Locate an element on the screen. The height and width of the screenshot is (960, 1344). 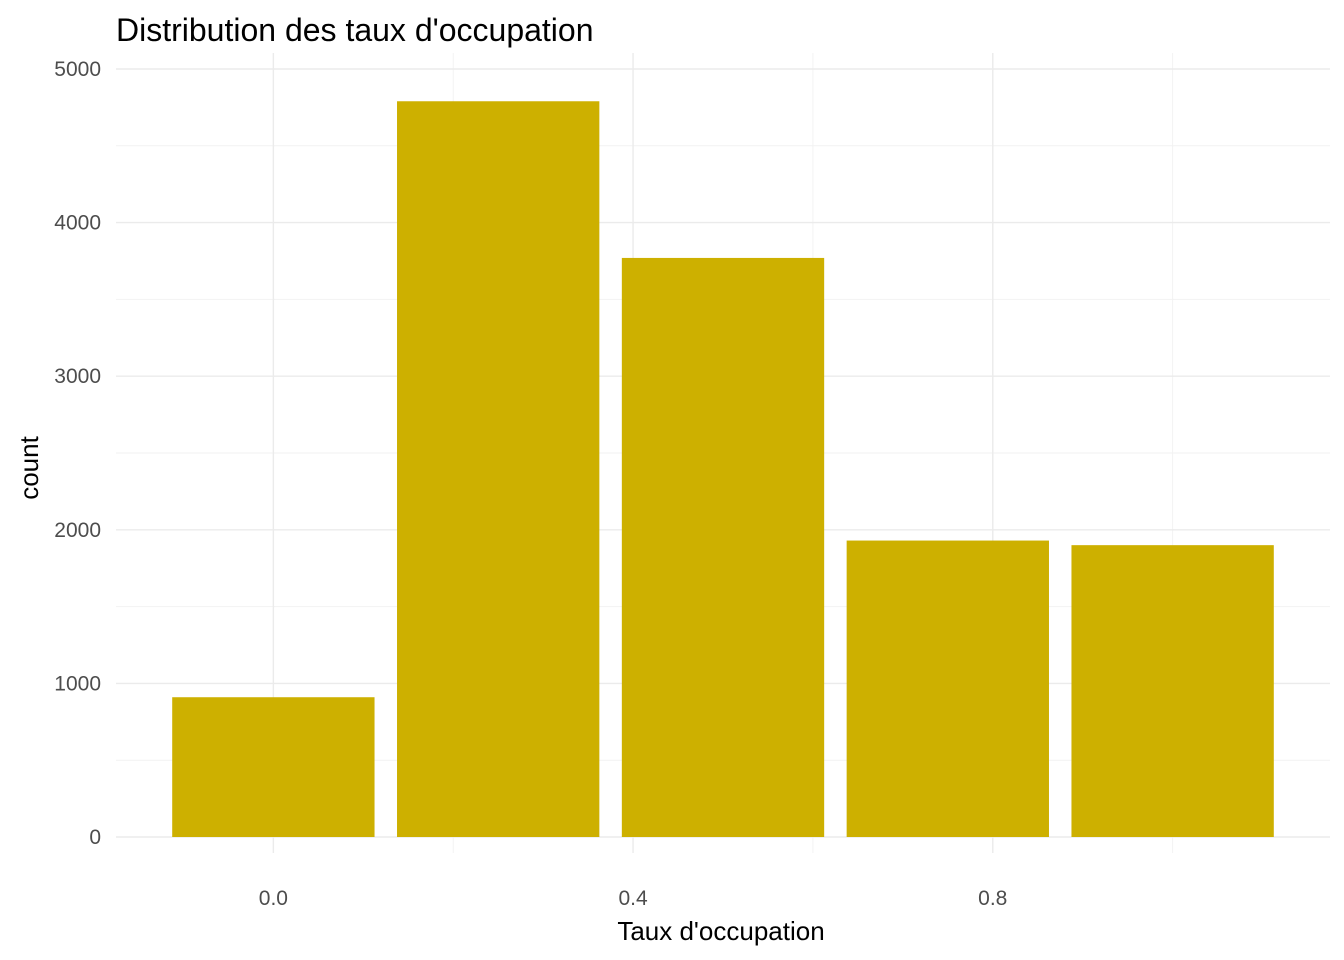
y-tick-label: 0 is located at coordinates (95, 837).